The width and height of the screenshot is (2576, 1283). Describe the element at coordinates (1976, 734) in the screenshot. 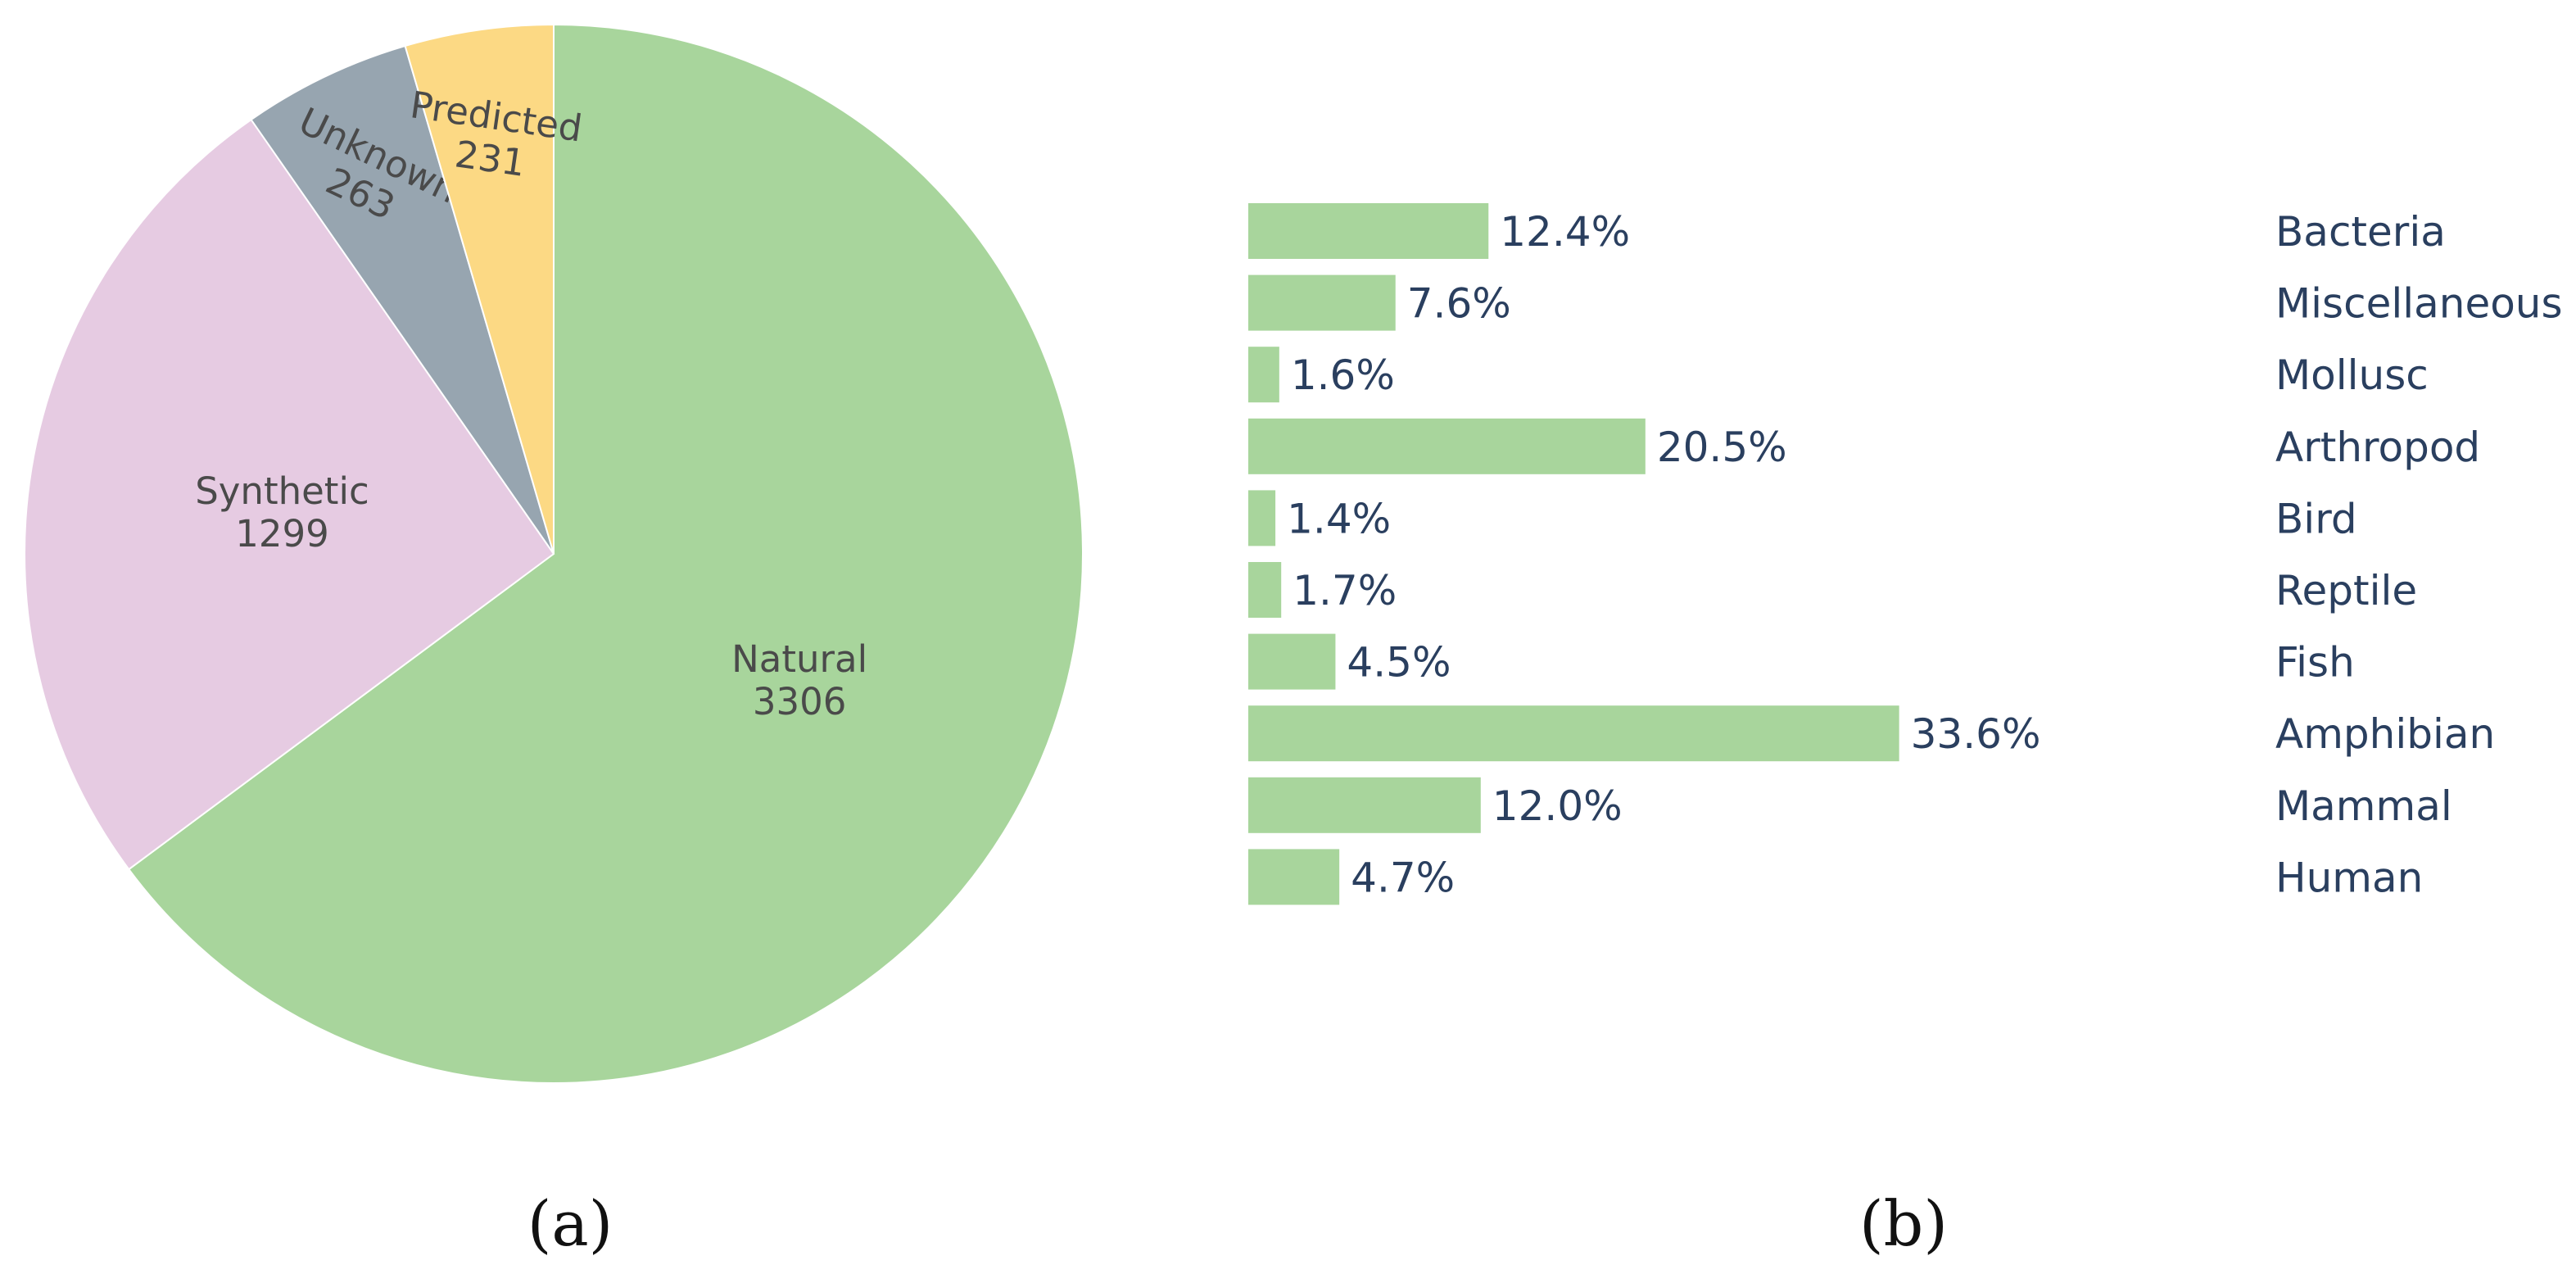

I see `bar-value-label-amphibian: 33.6%` at that location.